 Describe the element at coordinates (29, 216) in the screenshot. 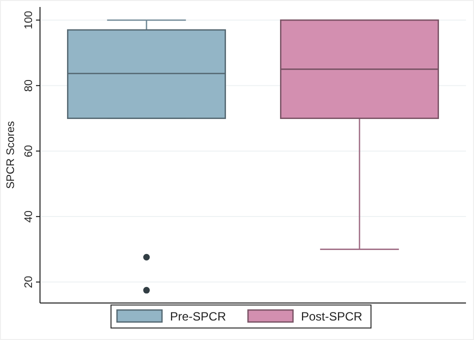

I see `y-tick-label: 40` at that location.